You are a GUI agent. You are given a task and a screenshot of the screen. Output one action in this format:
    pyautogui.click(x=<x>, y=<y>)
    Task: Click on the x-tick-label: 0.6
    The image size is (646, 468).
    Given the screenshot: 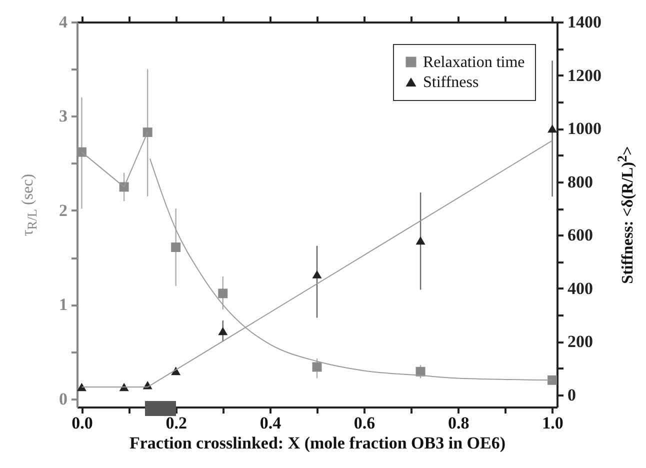 What is the action you would take?
    pyautogui.click(x=365, y=423)
    